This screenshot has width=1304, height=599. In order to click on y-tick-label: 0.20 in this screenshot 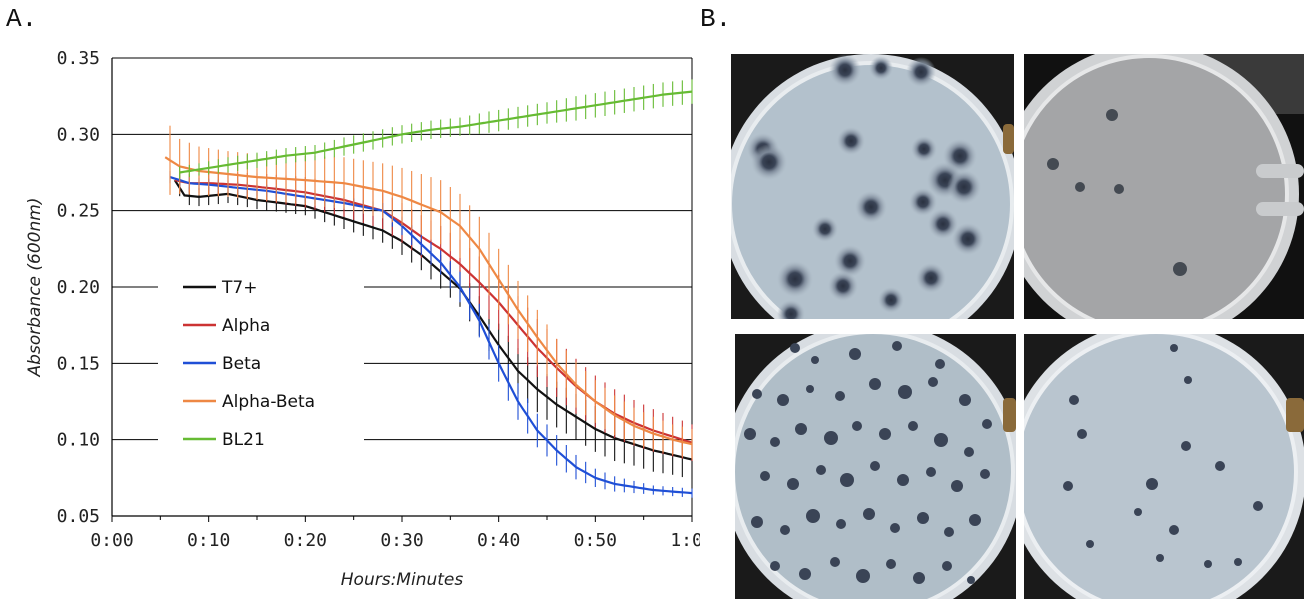, I will do `click(78, 287)`.